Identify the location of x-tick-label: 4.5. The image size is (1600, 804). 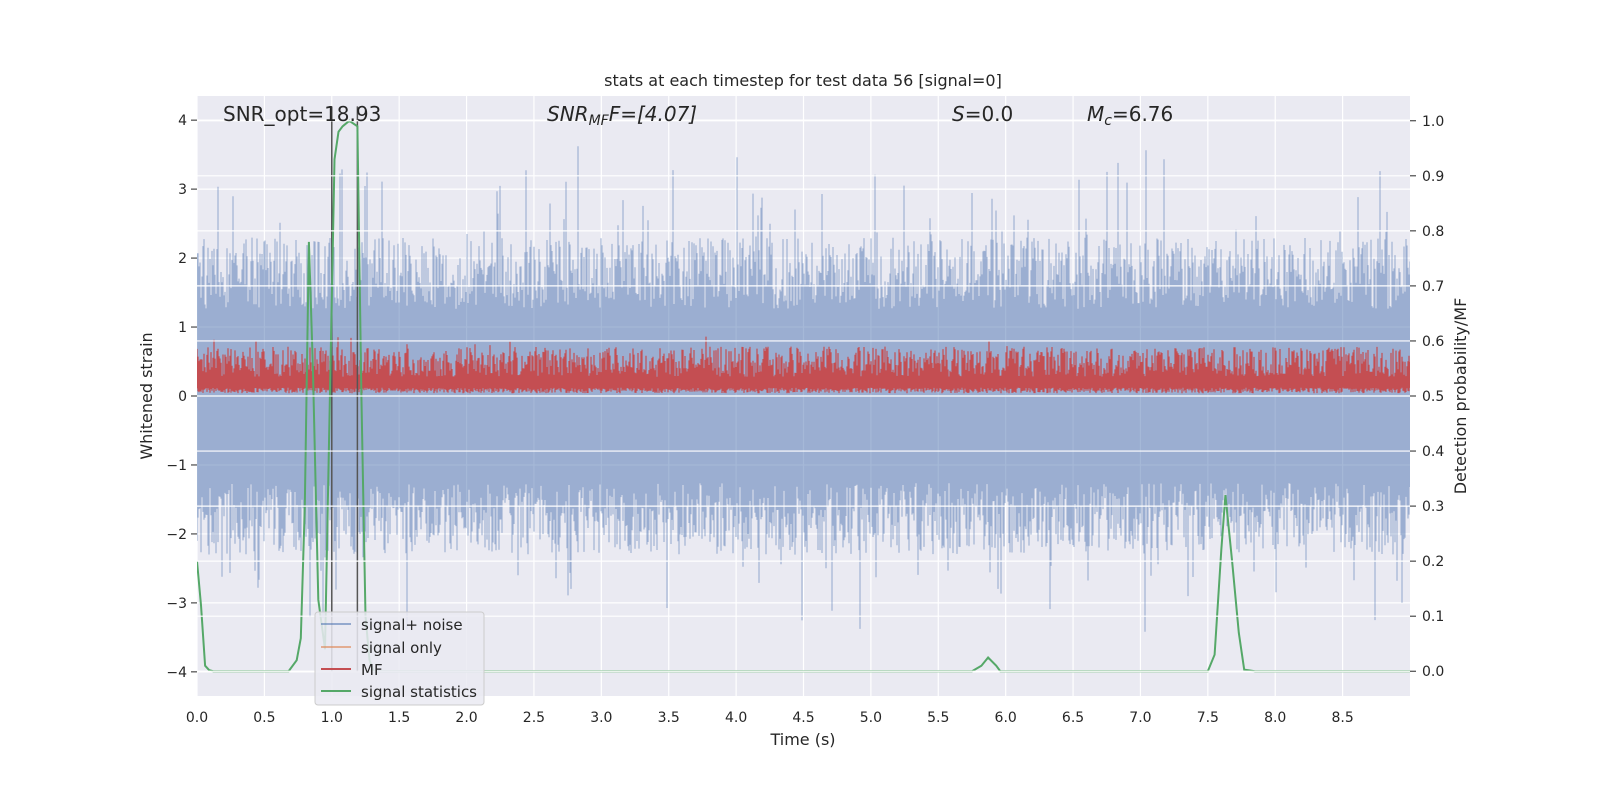
(803, 718).